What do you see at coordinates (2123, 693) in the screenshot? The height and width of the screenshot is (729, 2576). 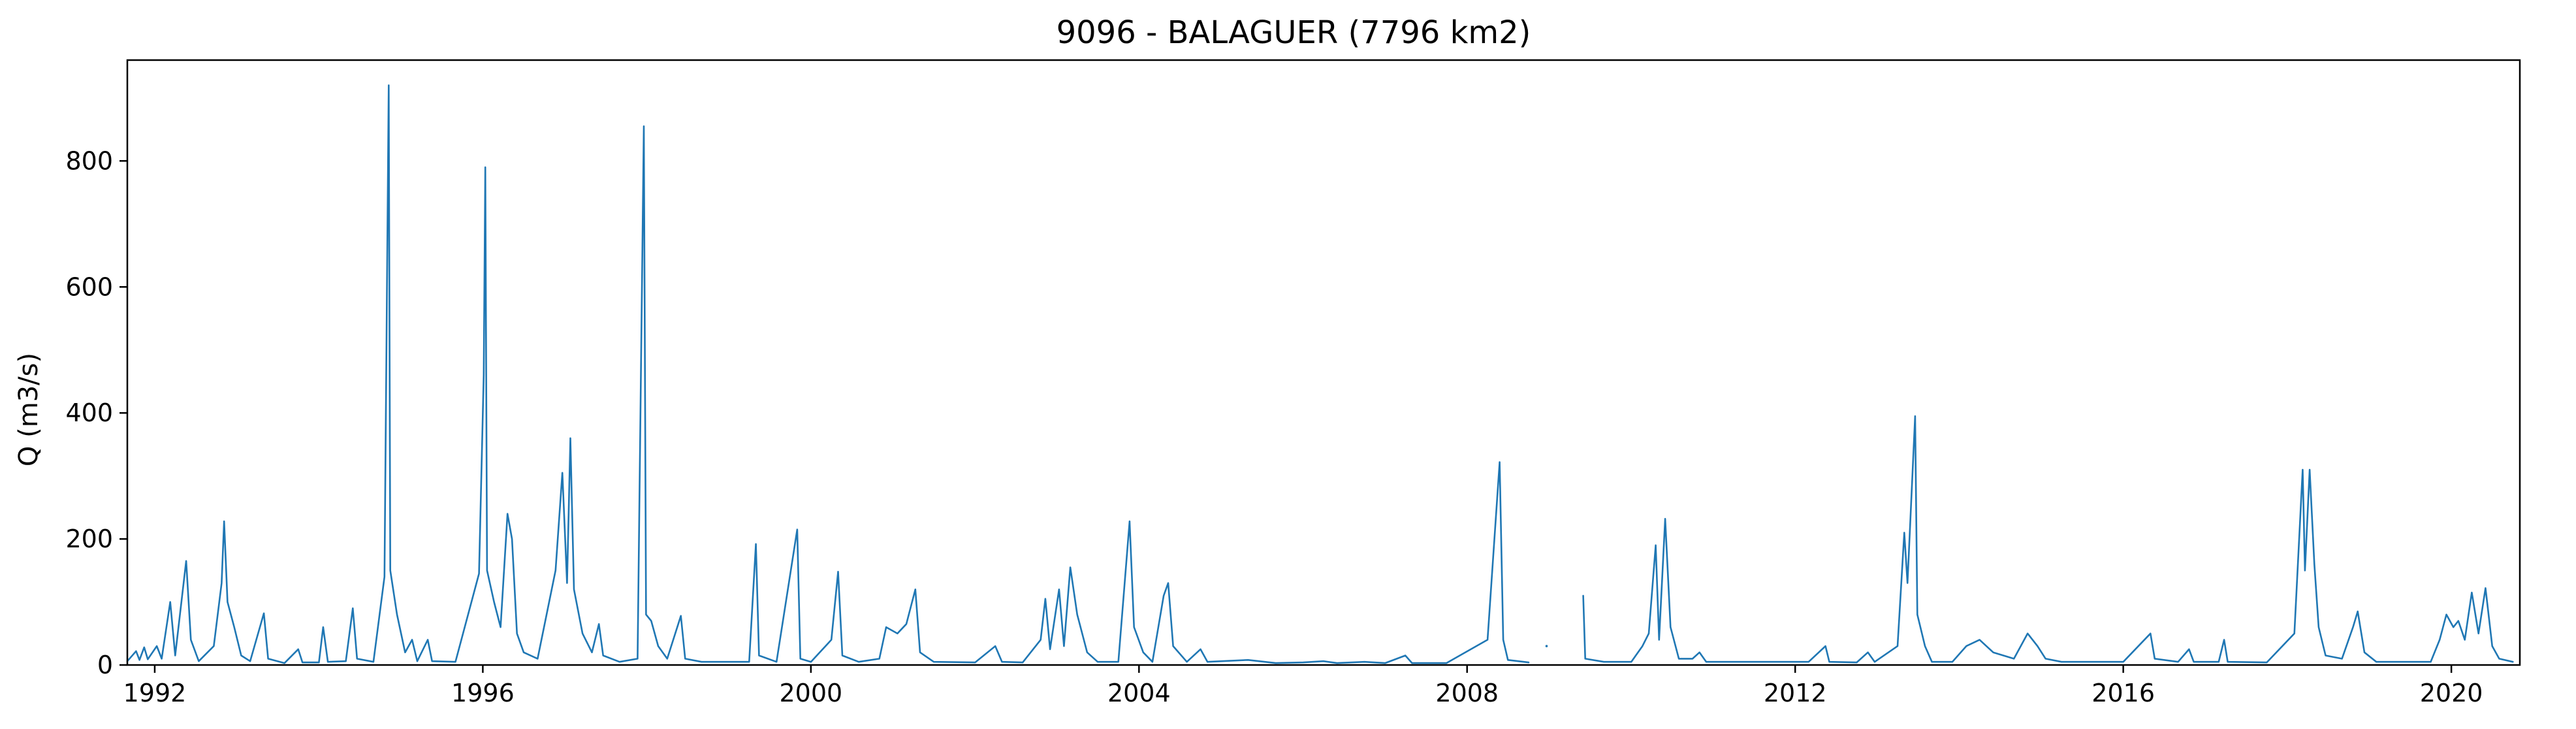 I see `x-tick-label: 2016` at bounding box center [2123, 693].